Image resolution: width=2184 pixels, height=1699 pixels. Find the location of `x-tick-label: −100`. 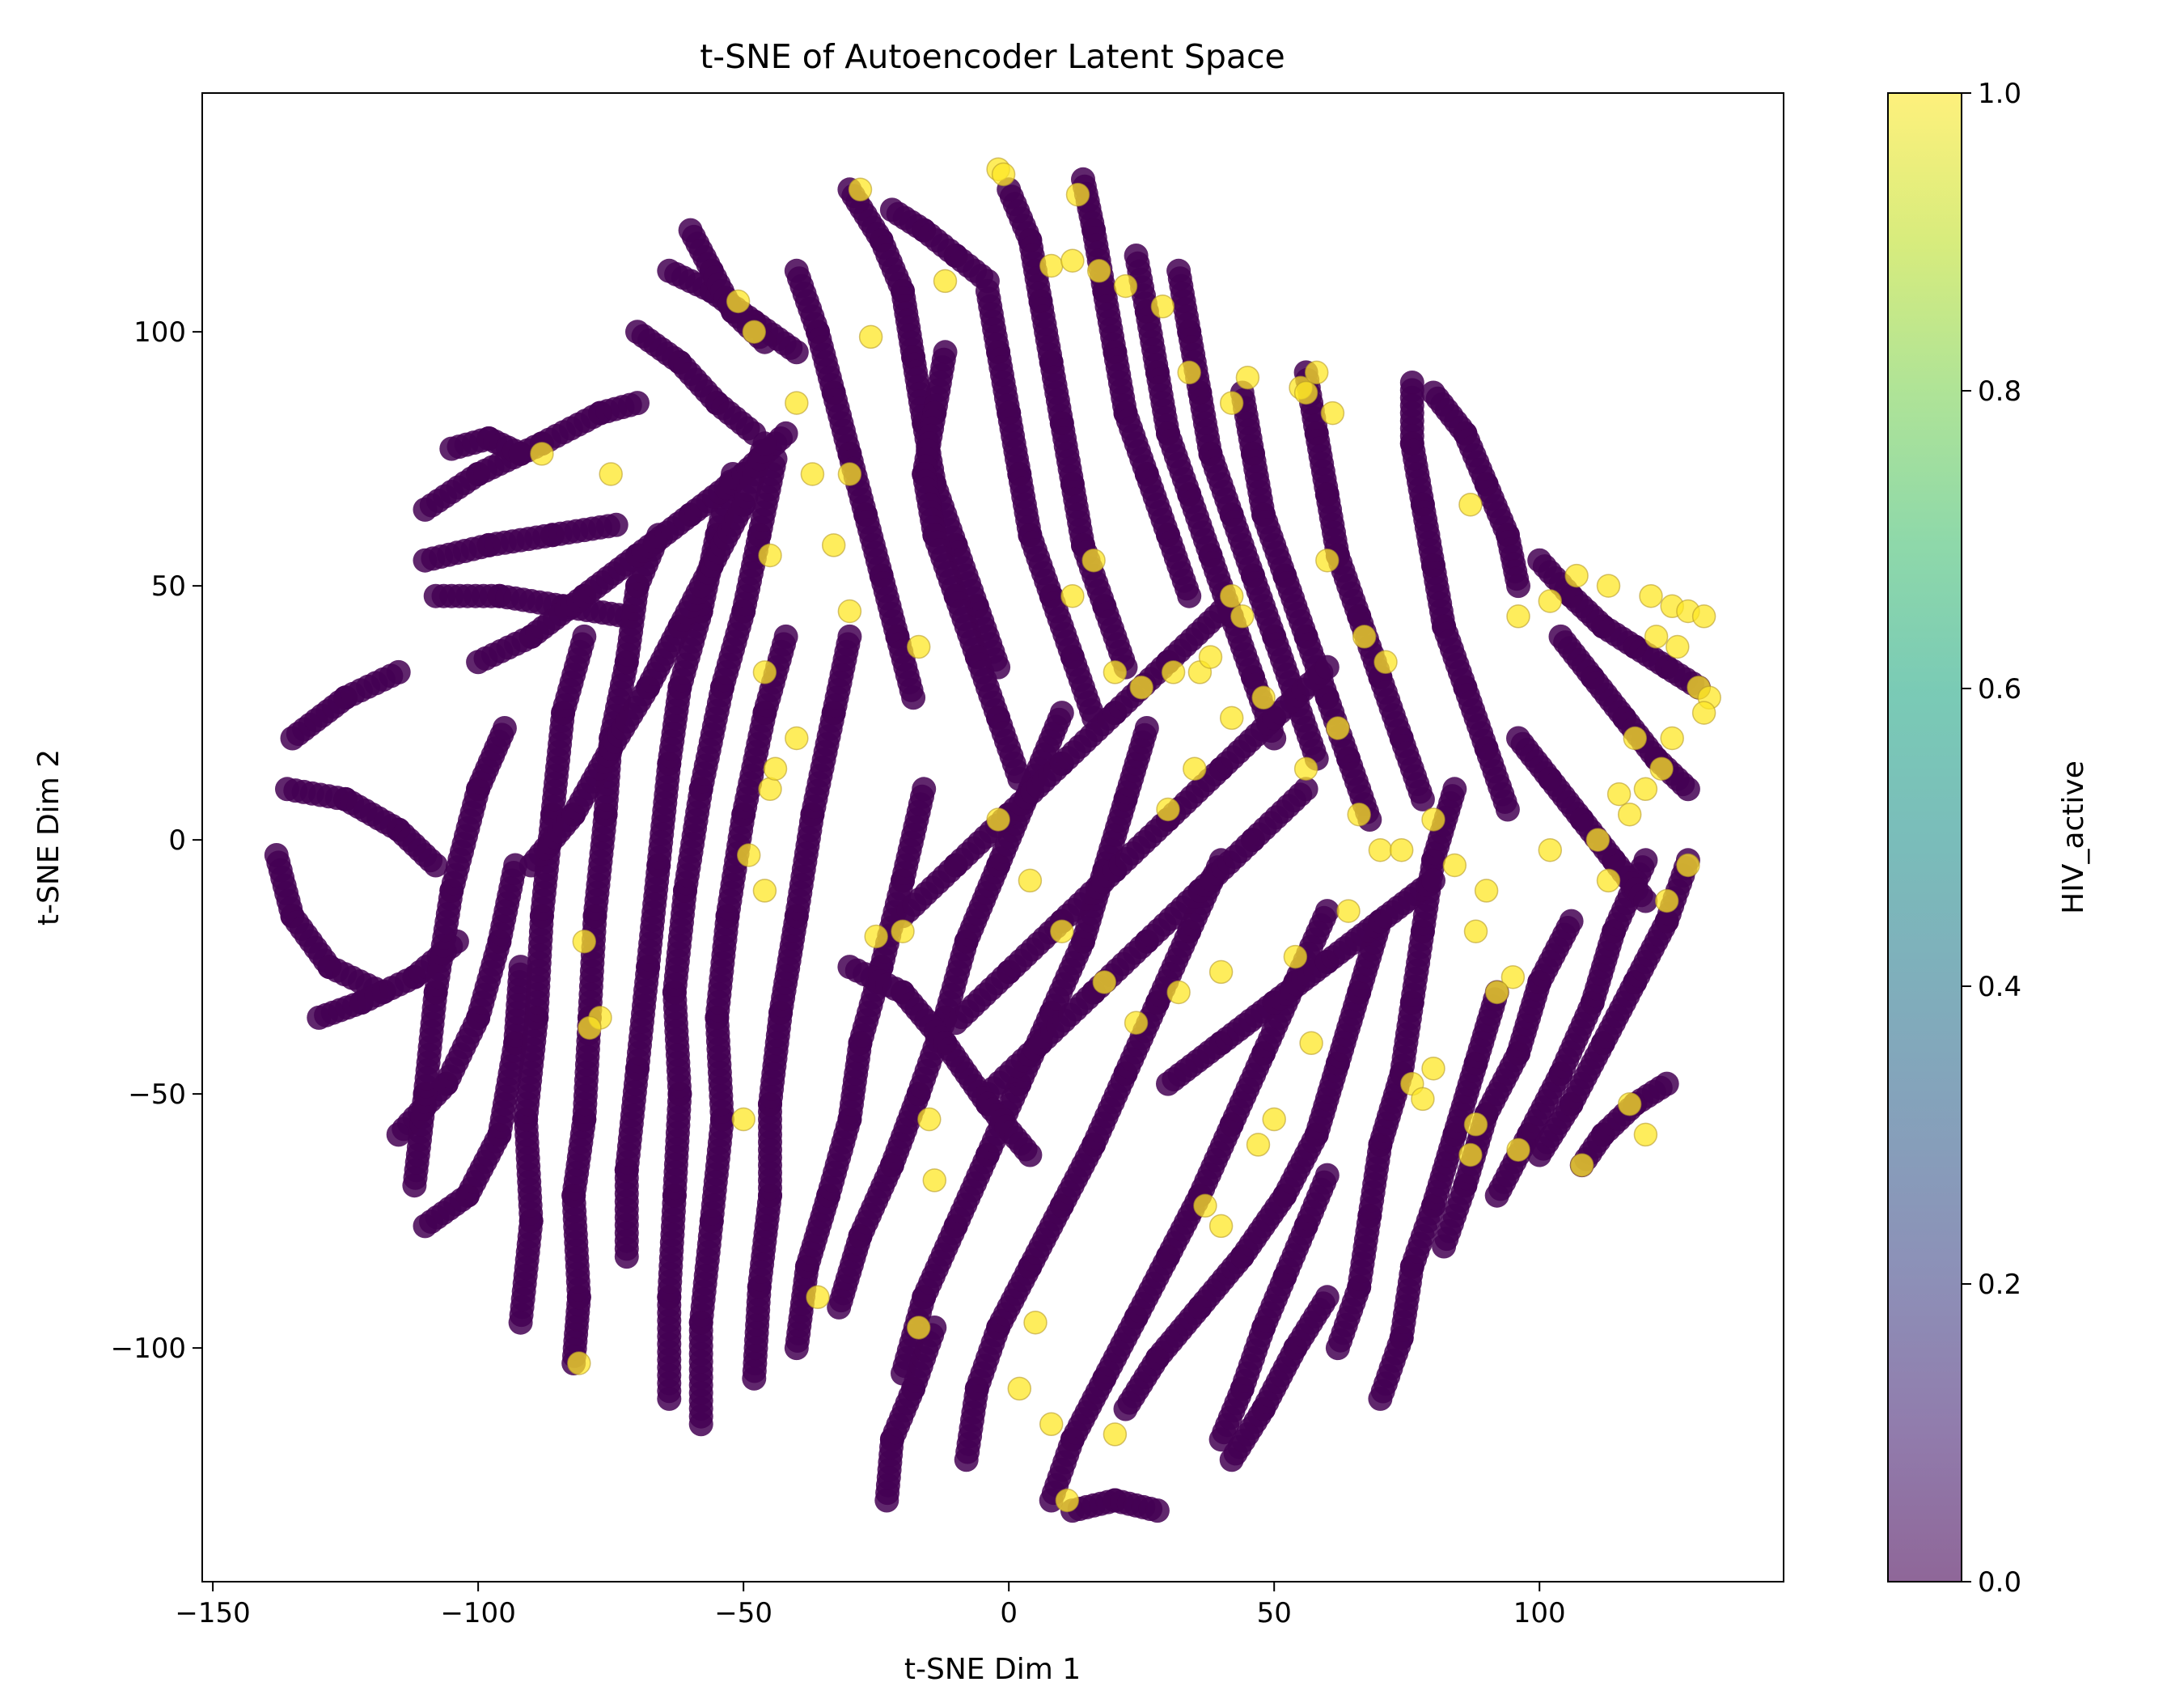

x-tick-label: −100 is located at coordinates (478, 1613).